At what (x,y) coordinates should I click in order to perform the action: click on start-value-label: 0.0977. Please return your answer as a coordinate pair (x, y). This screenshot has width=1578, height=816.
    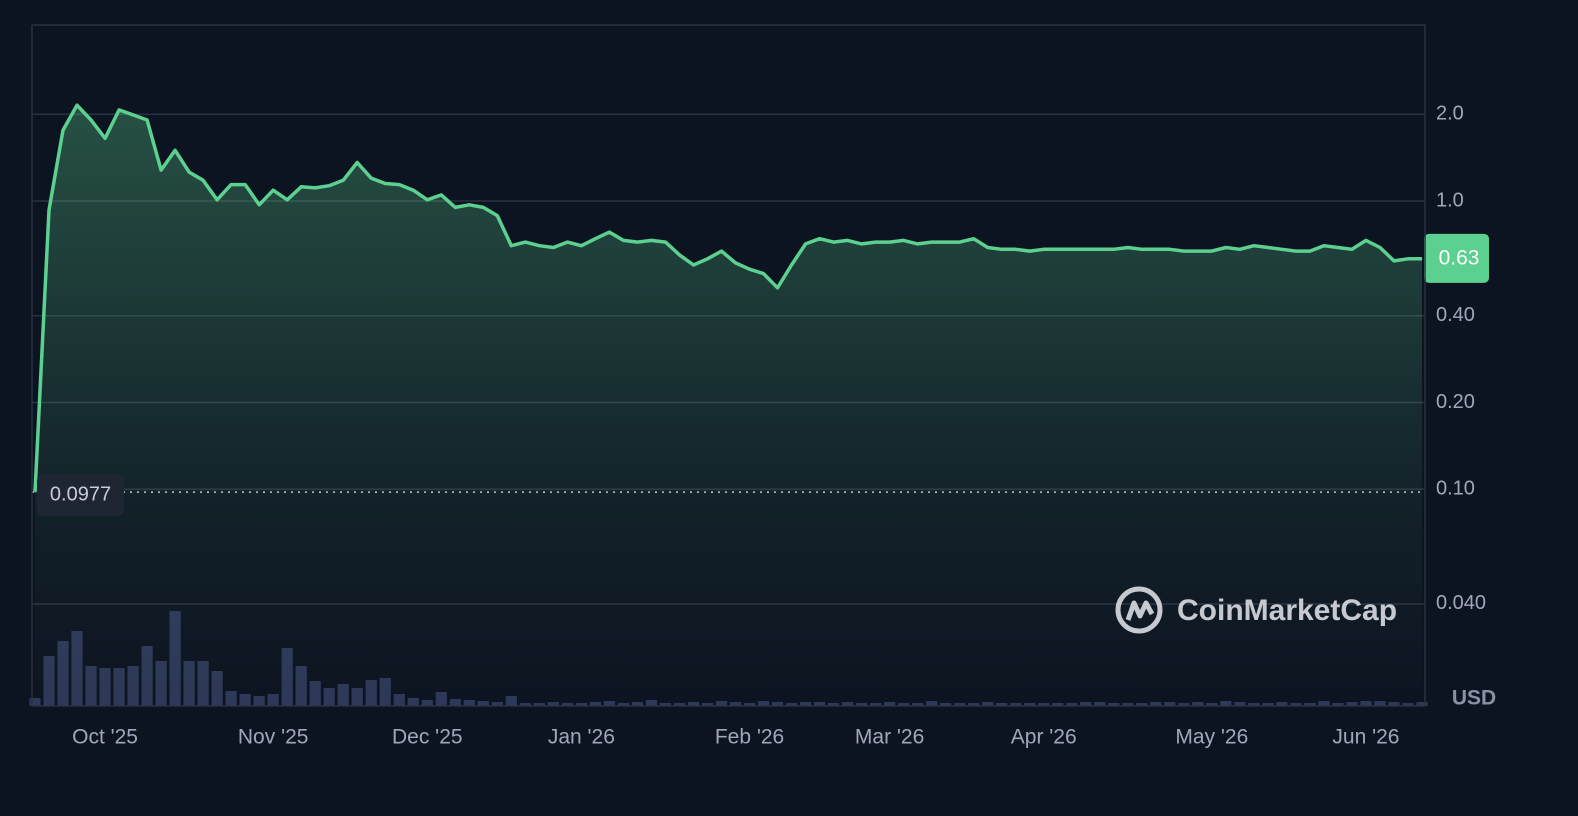
    Looking at the image, I should click on (80, 494).